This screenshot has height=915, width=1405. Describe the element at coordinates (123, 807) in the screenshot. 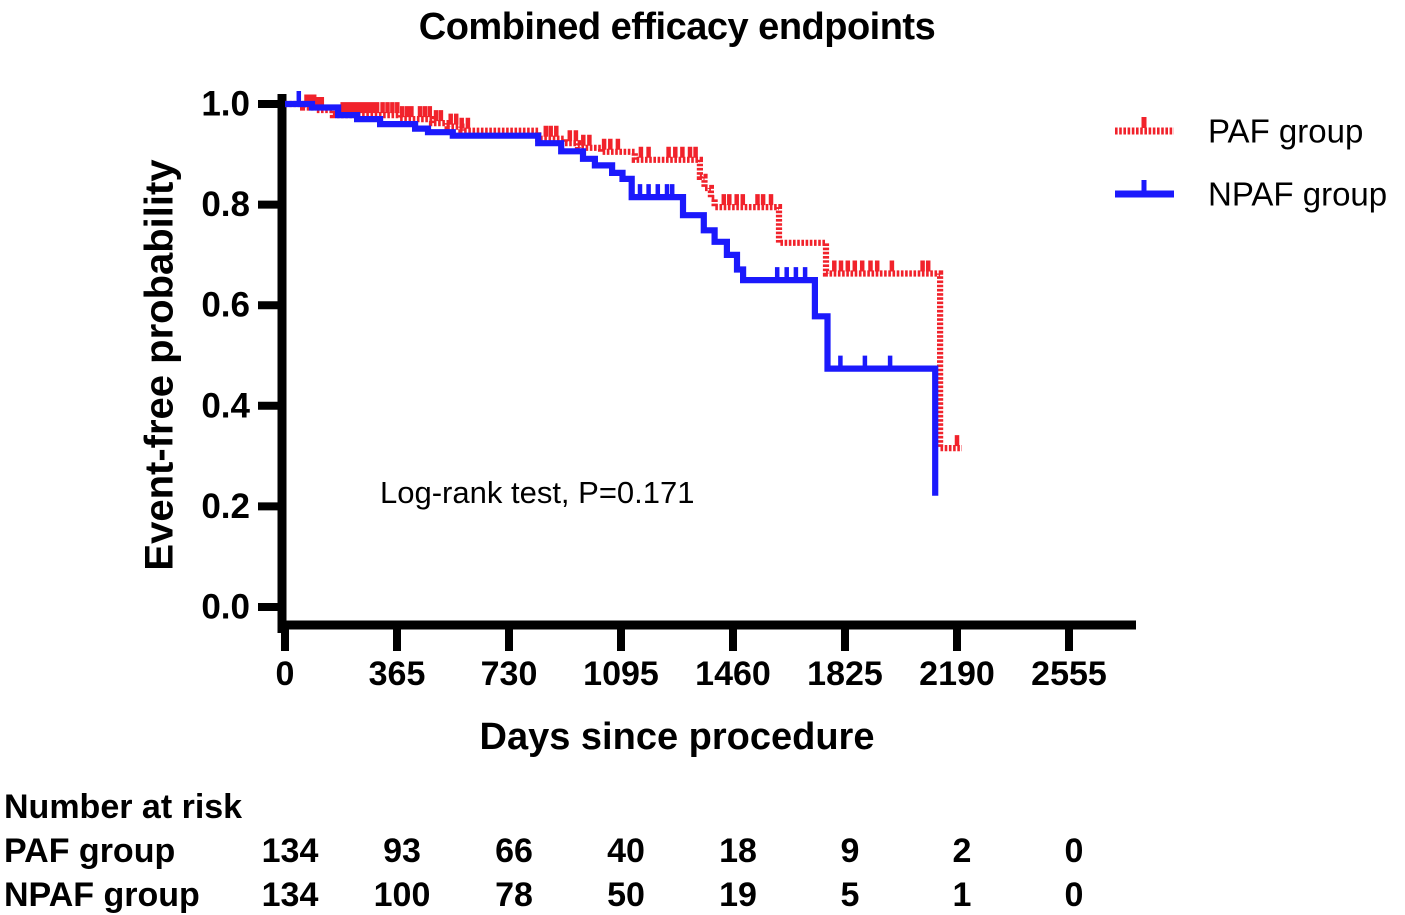

I see `at-risk-header: Number at risk` at that location.